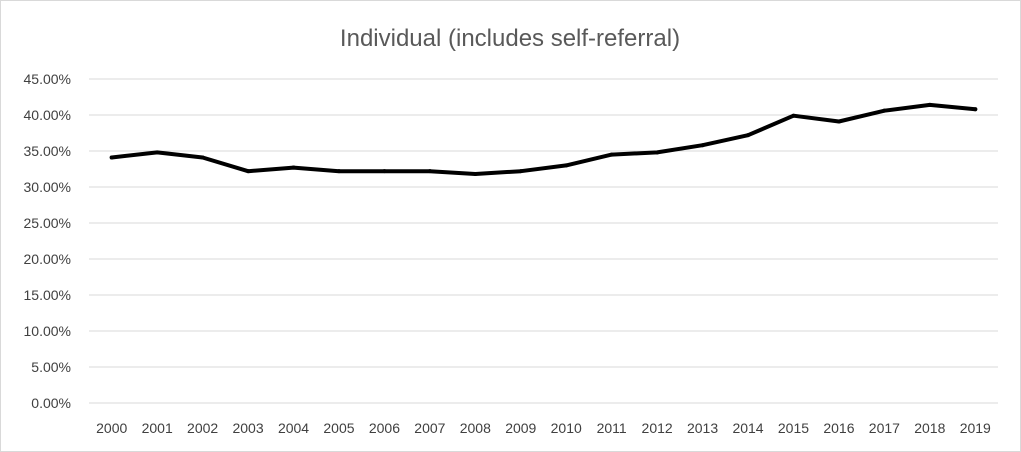 Image resolution: width=1021 pixels, height=452 pixels. Describe the element at coordinates (475, 428) in the screenshot. I see `x-tick-label: 2008` at that location.